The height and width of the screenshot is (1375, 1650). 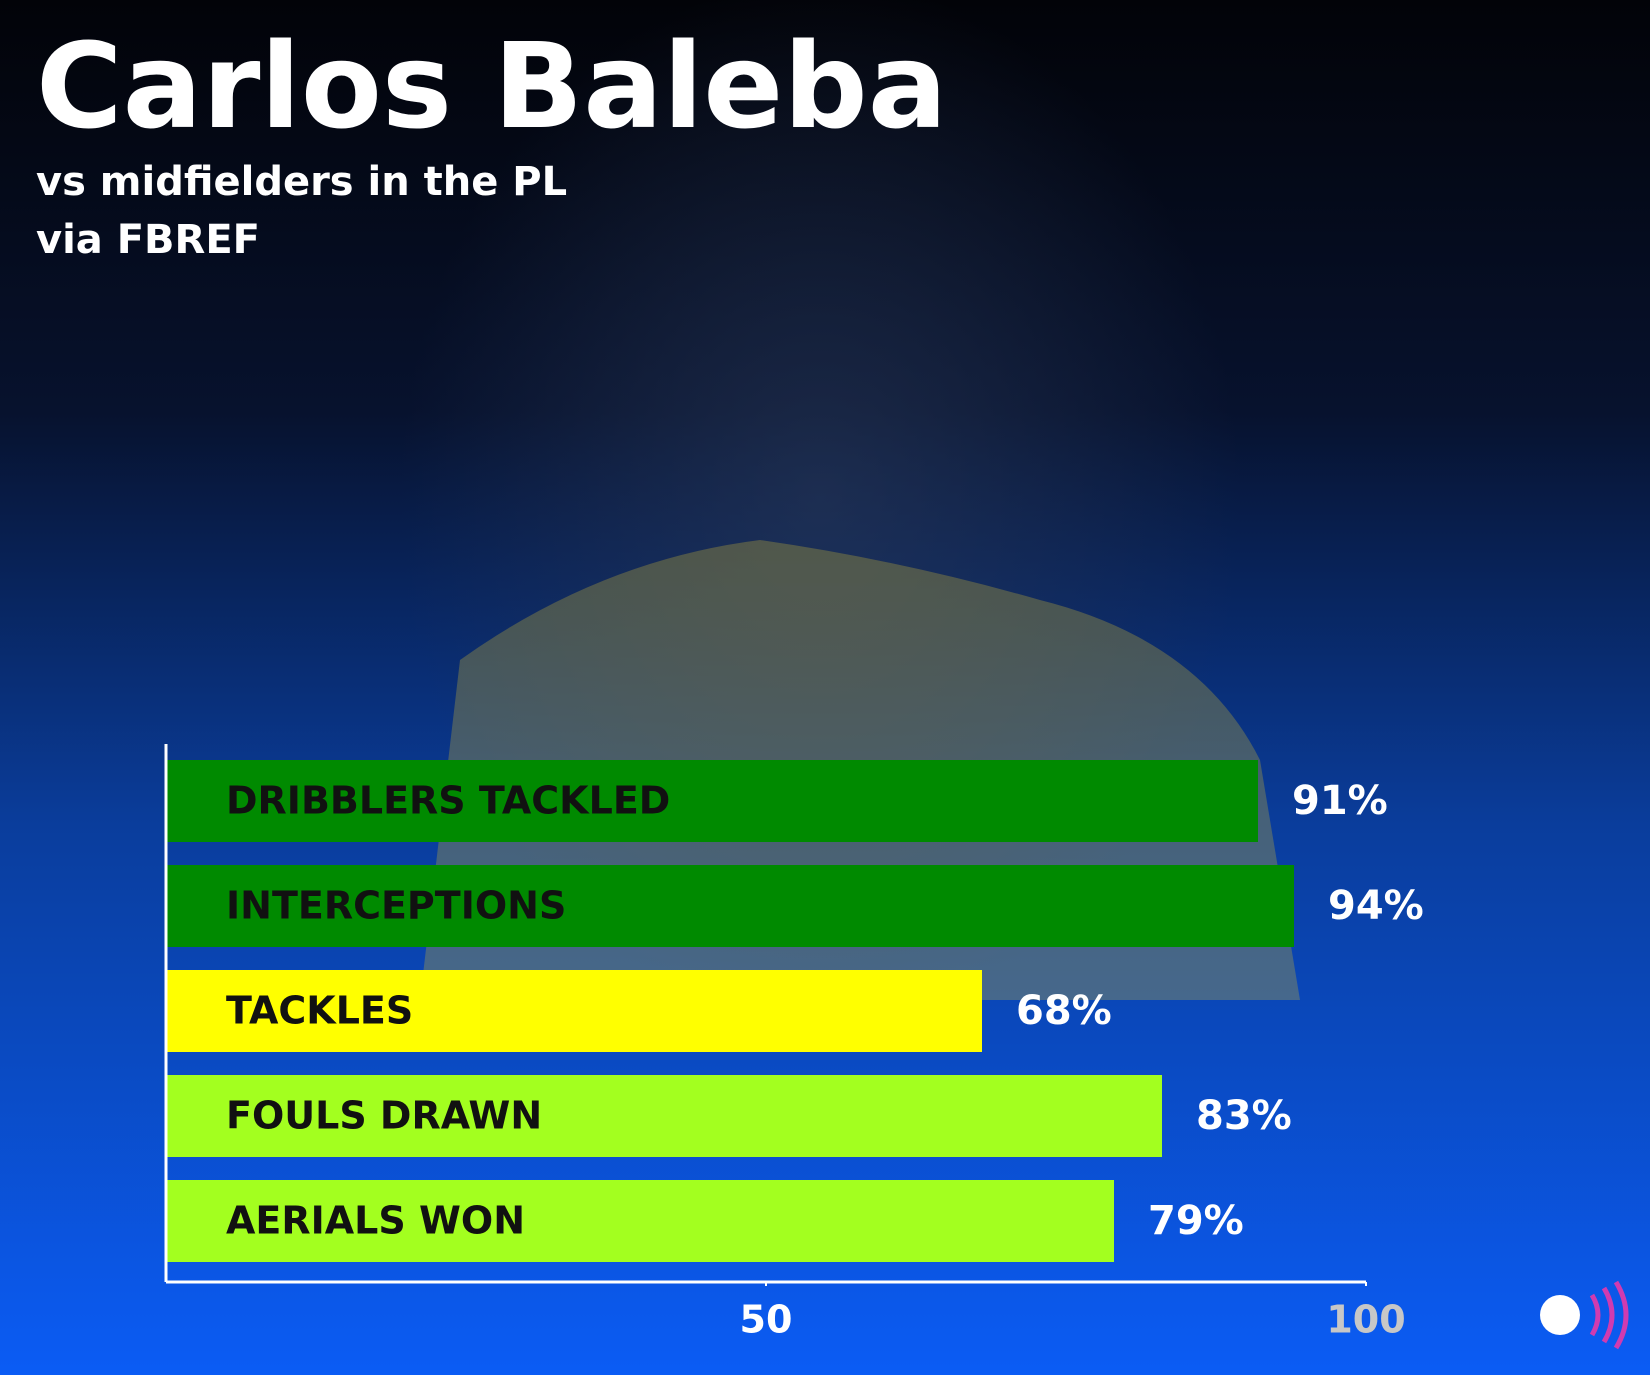 What do you see at coordinates (396, 906) in the screenshot?
I see `bar-label: INTERCEPTIONS` at bounding box center [396, 906].